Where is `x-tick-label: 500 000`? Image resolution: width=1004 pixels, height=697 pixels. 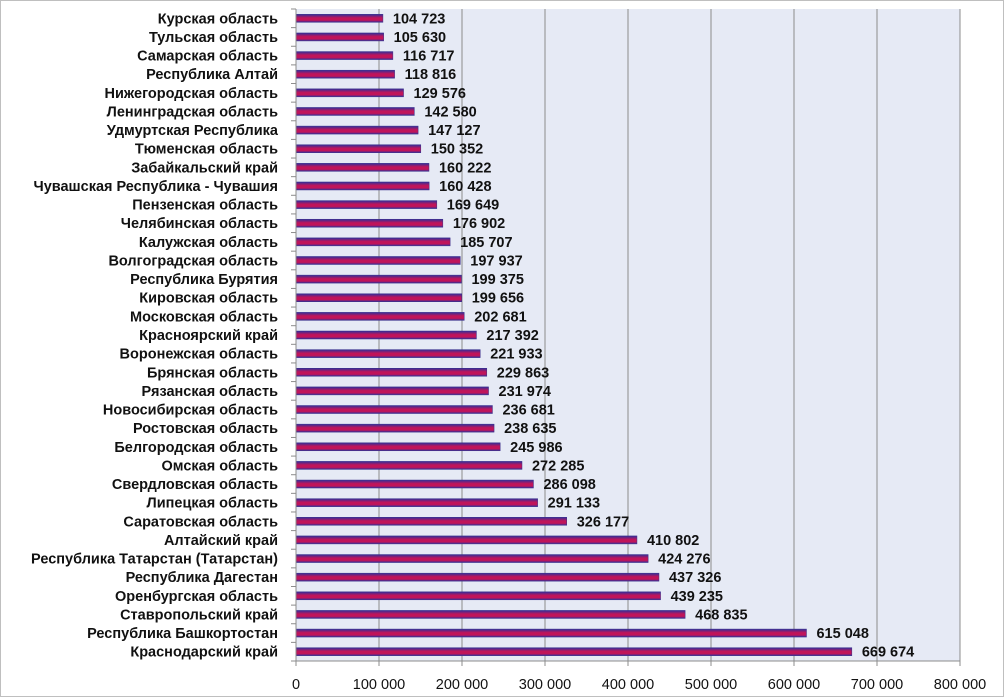 x-tick-label: 500 000 is located at coordinates (711, 685).